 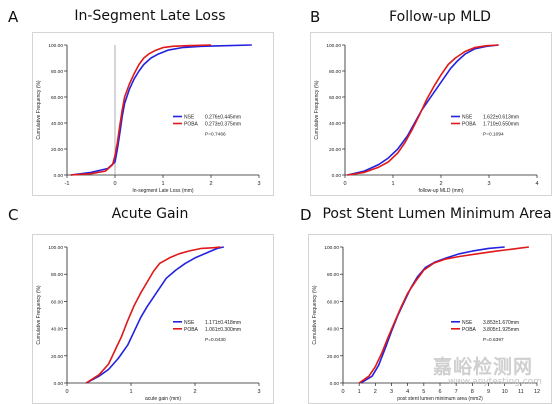 I want to click on x-tick-label: 7, so click(x=456, y=392).